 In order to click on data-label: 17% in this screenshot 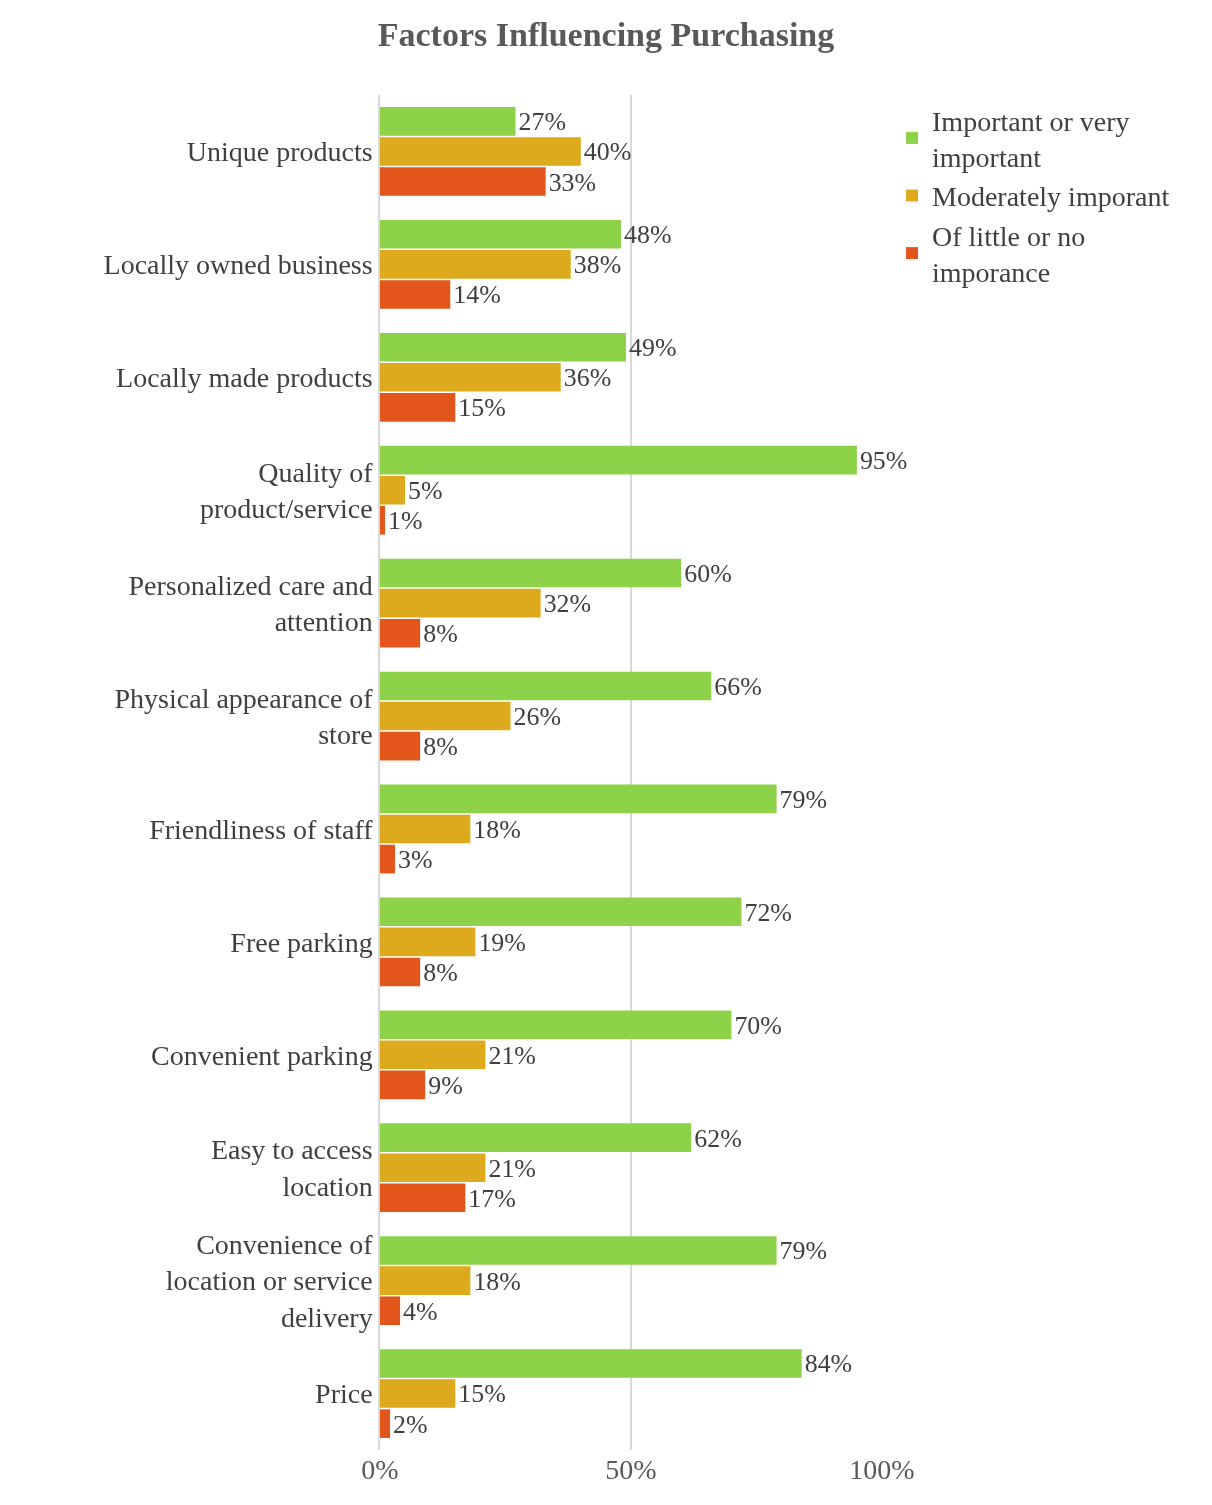, I will do `click(492, 1198)`.